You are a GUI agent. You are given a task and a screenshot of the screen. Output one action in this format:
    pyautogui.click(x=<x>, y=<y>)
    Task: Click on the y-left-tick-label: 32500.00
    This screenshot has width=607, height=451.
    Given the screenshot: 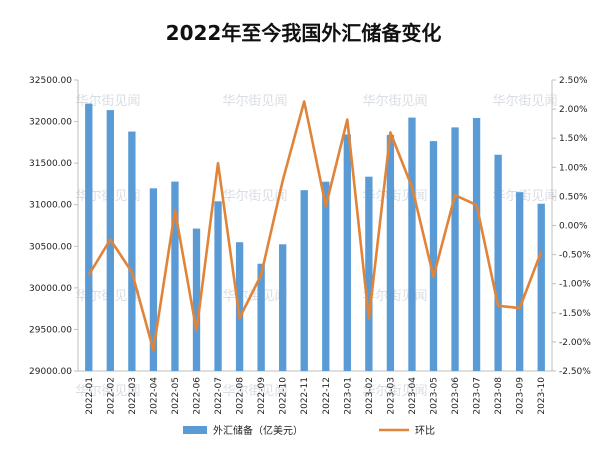 What is the action you would take?
    pyautogui.click(x=50, y=81)
    